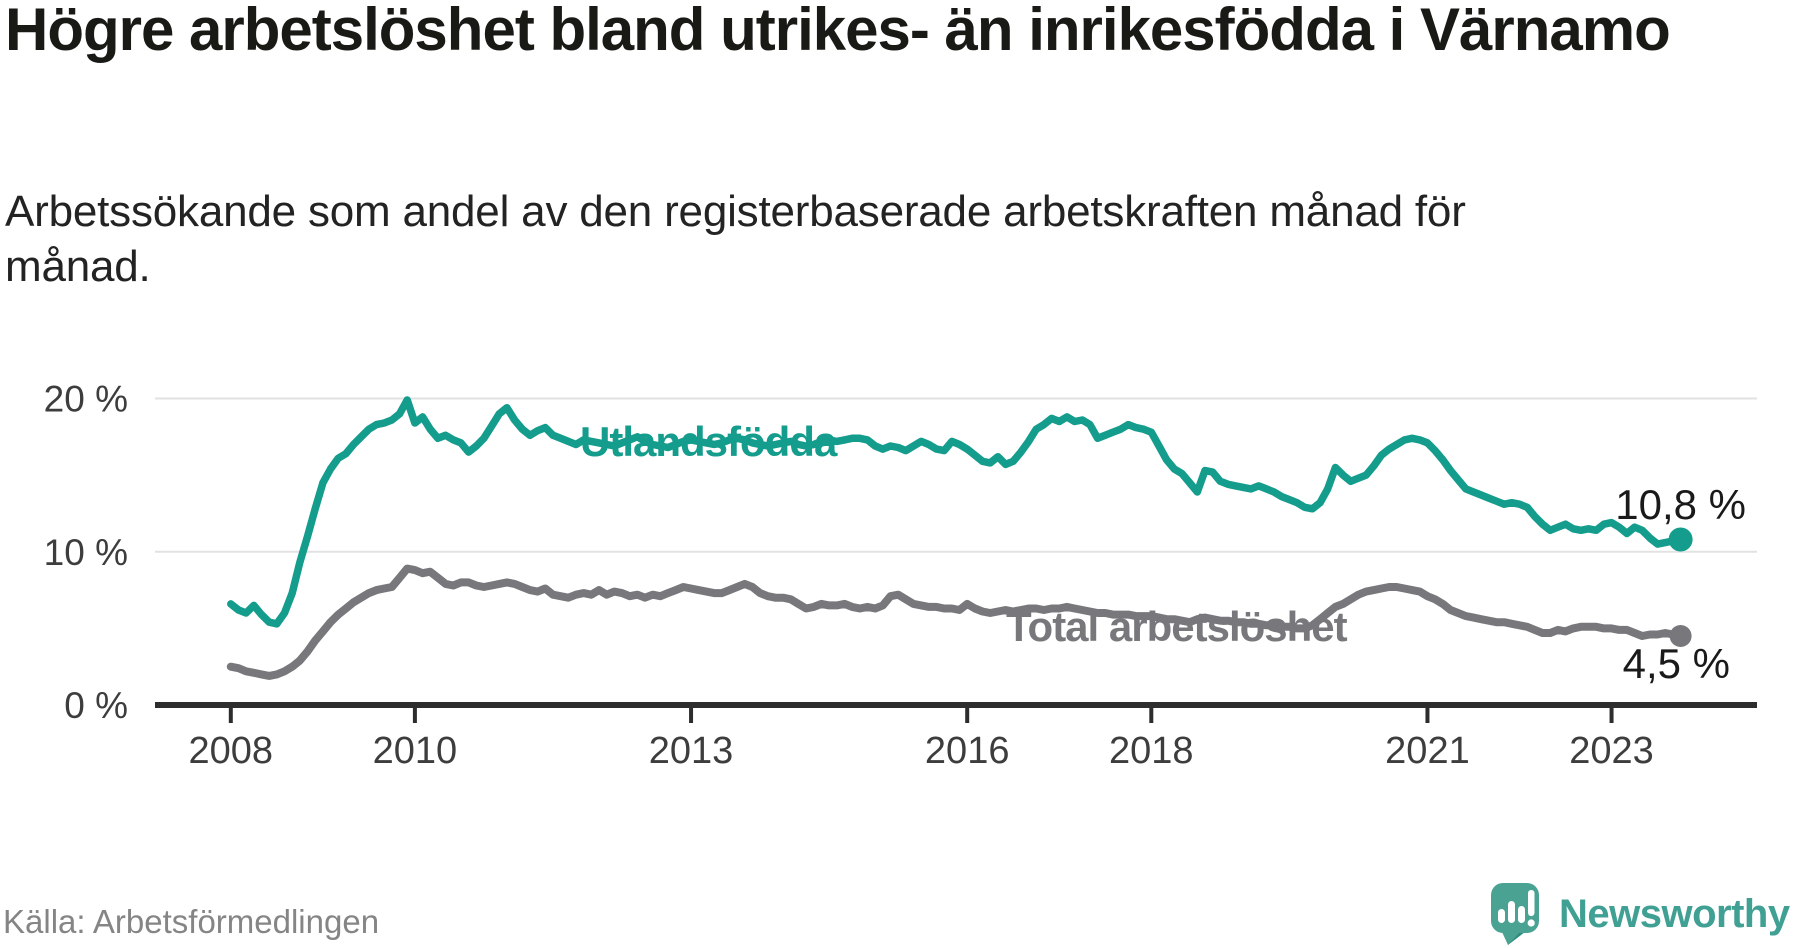 The height and width of the screenshot is (948, 1800). Describe the element at coordinates (415, 751) in the screenshot. I see `x-tick-label-2010: 2010` at that location.